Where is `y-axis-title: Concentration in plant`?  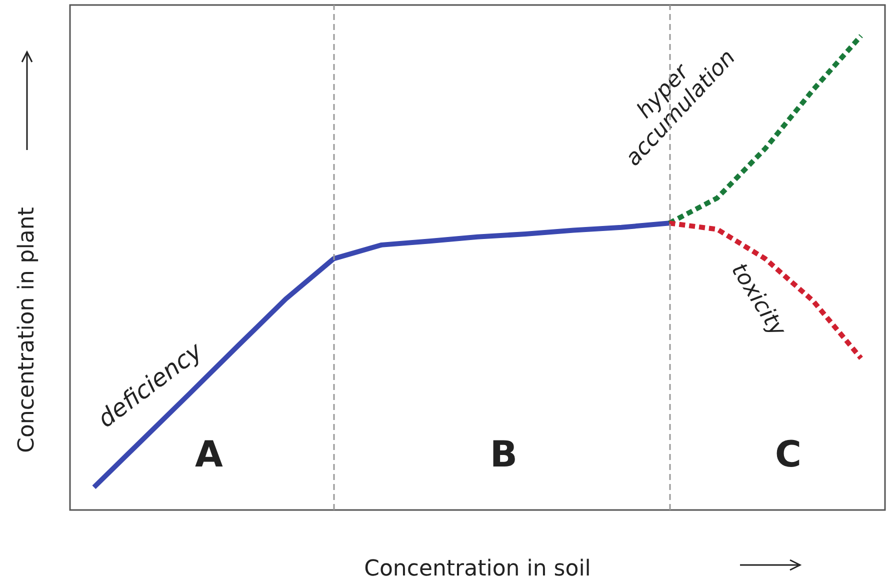 y-axis-title: Concentration in plant is located at coordinates (27, 329).